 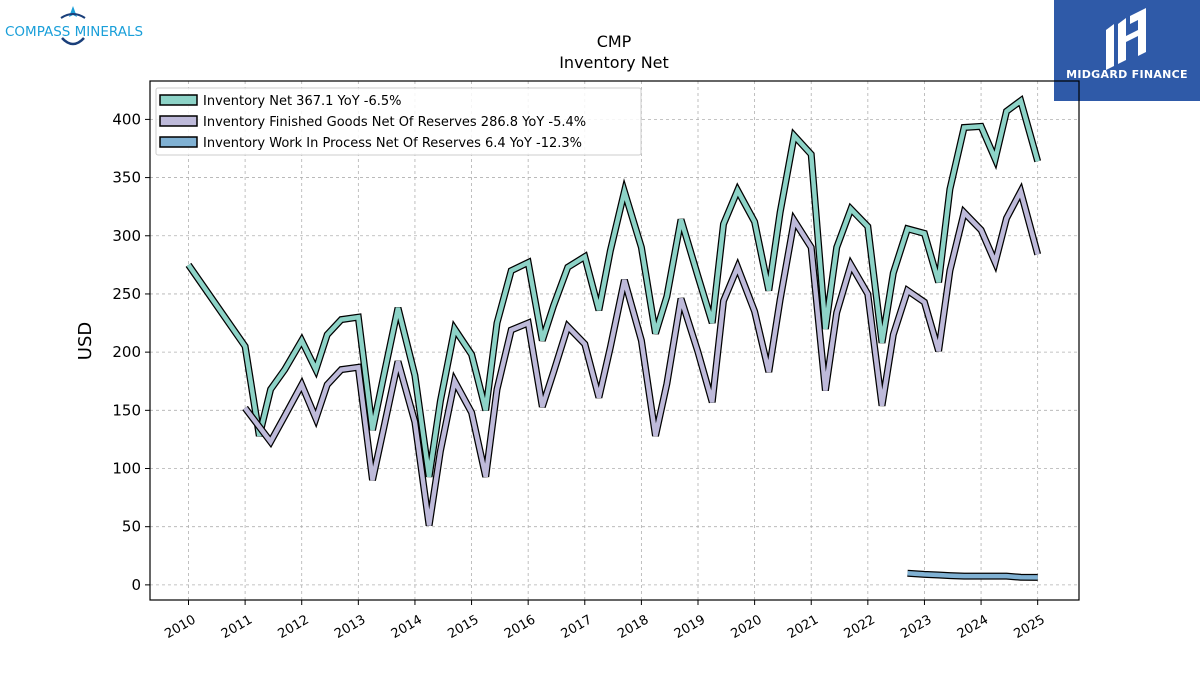 What do you see at coordinates (131, 527) in the screenshot?
I see `y-tick-label: 50` at bounding box center [131, 527].